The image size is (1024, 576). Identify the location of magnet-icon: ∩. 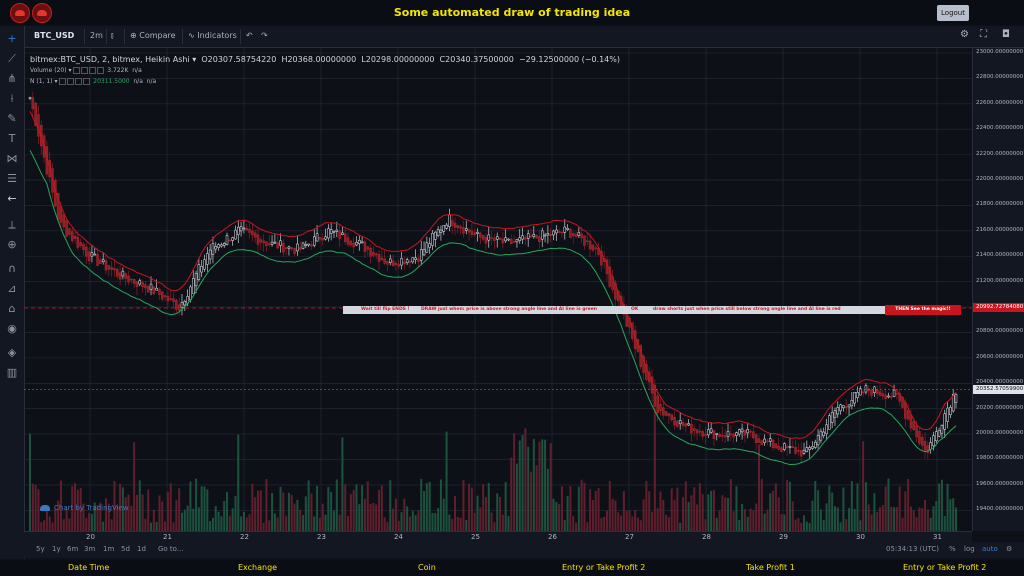
(12, 268).